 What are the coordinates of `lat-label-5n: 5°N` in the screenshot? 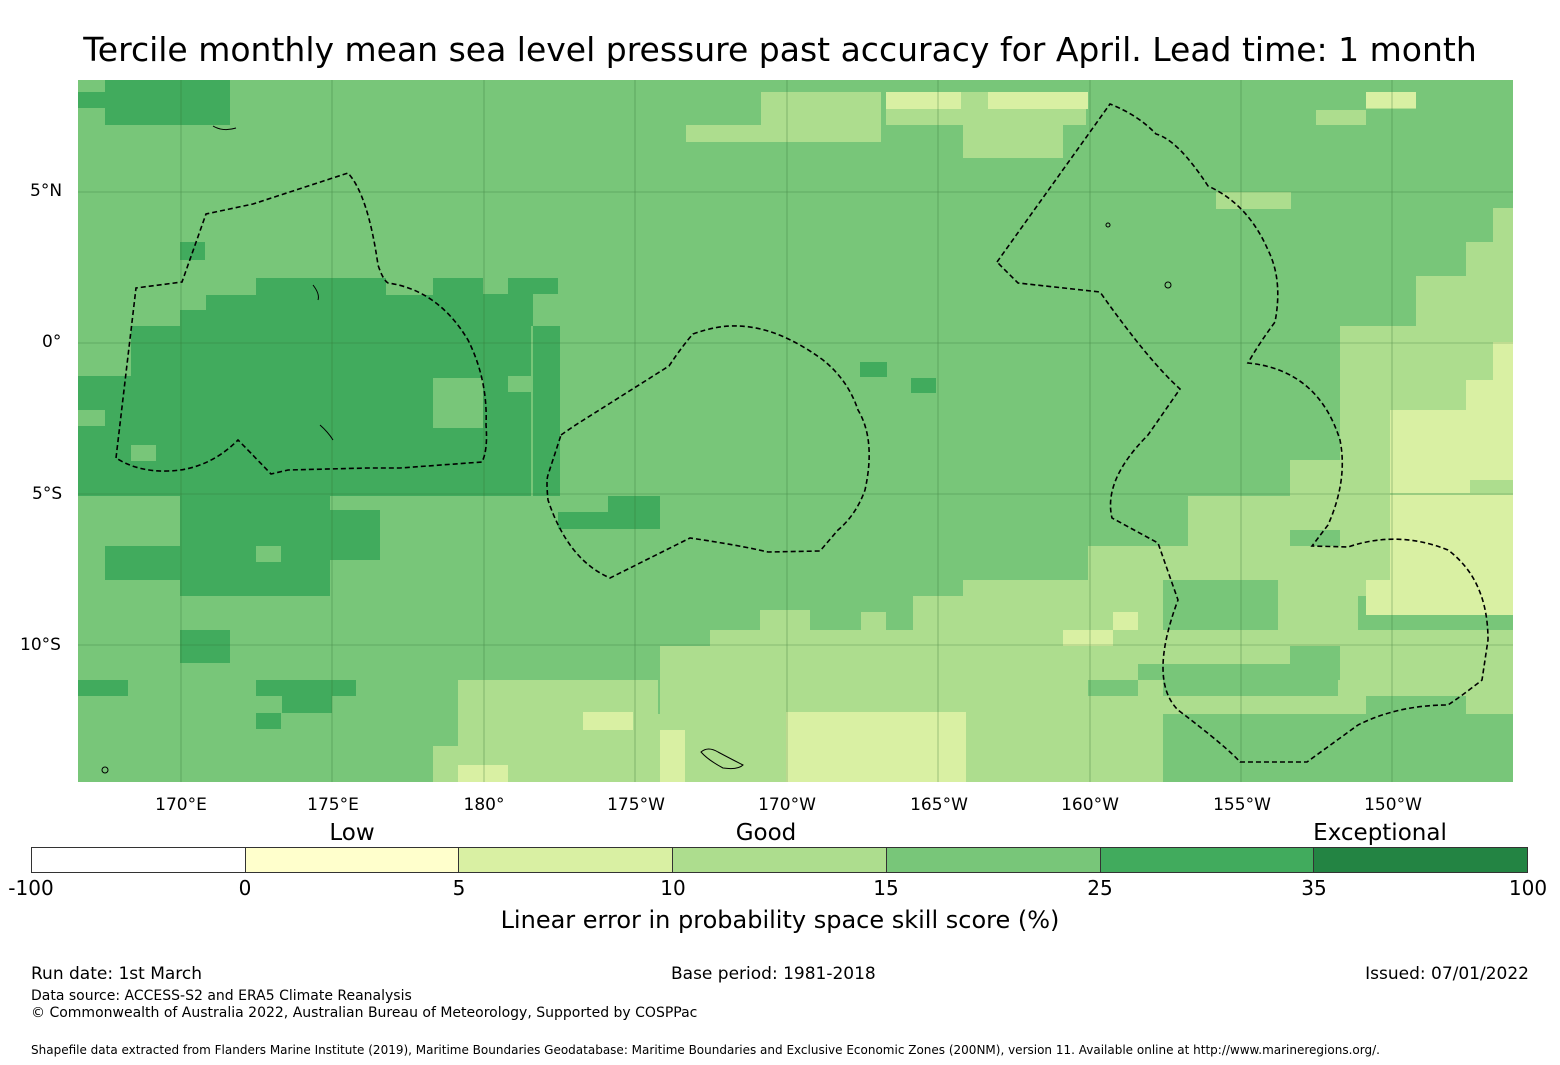 It's located at (46, 191).